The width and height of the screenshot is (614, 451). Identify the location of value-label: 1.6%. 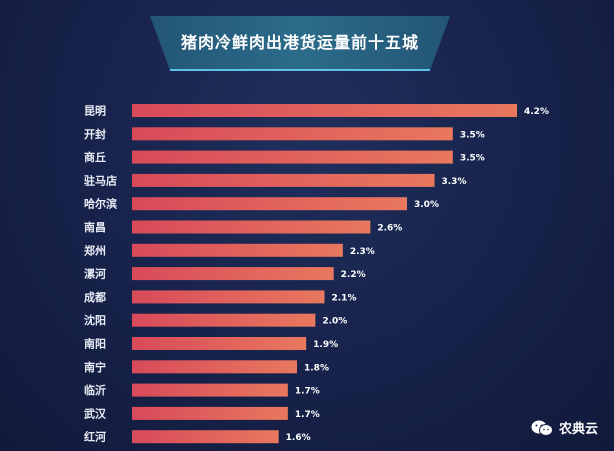
(298, 438).